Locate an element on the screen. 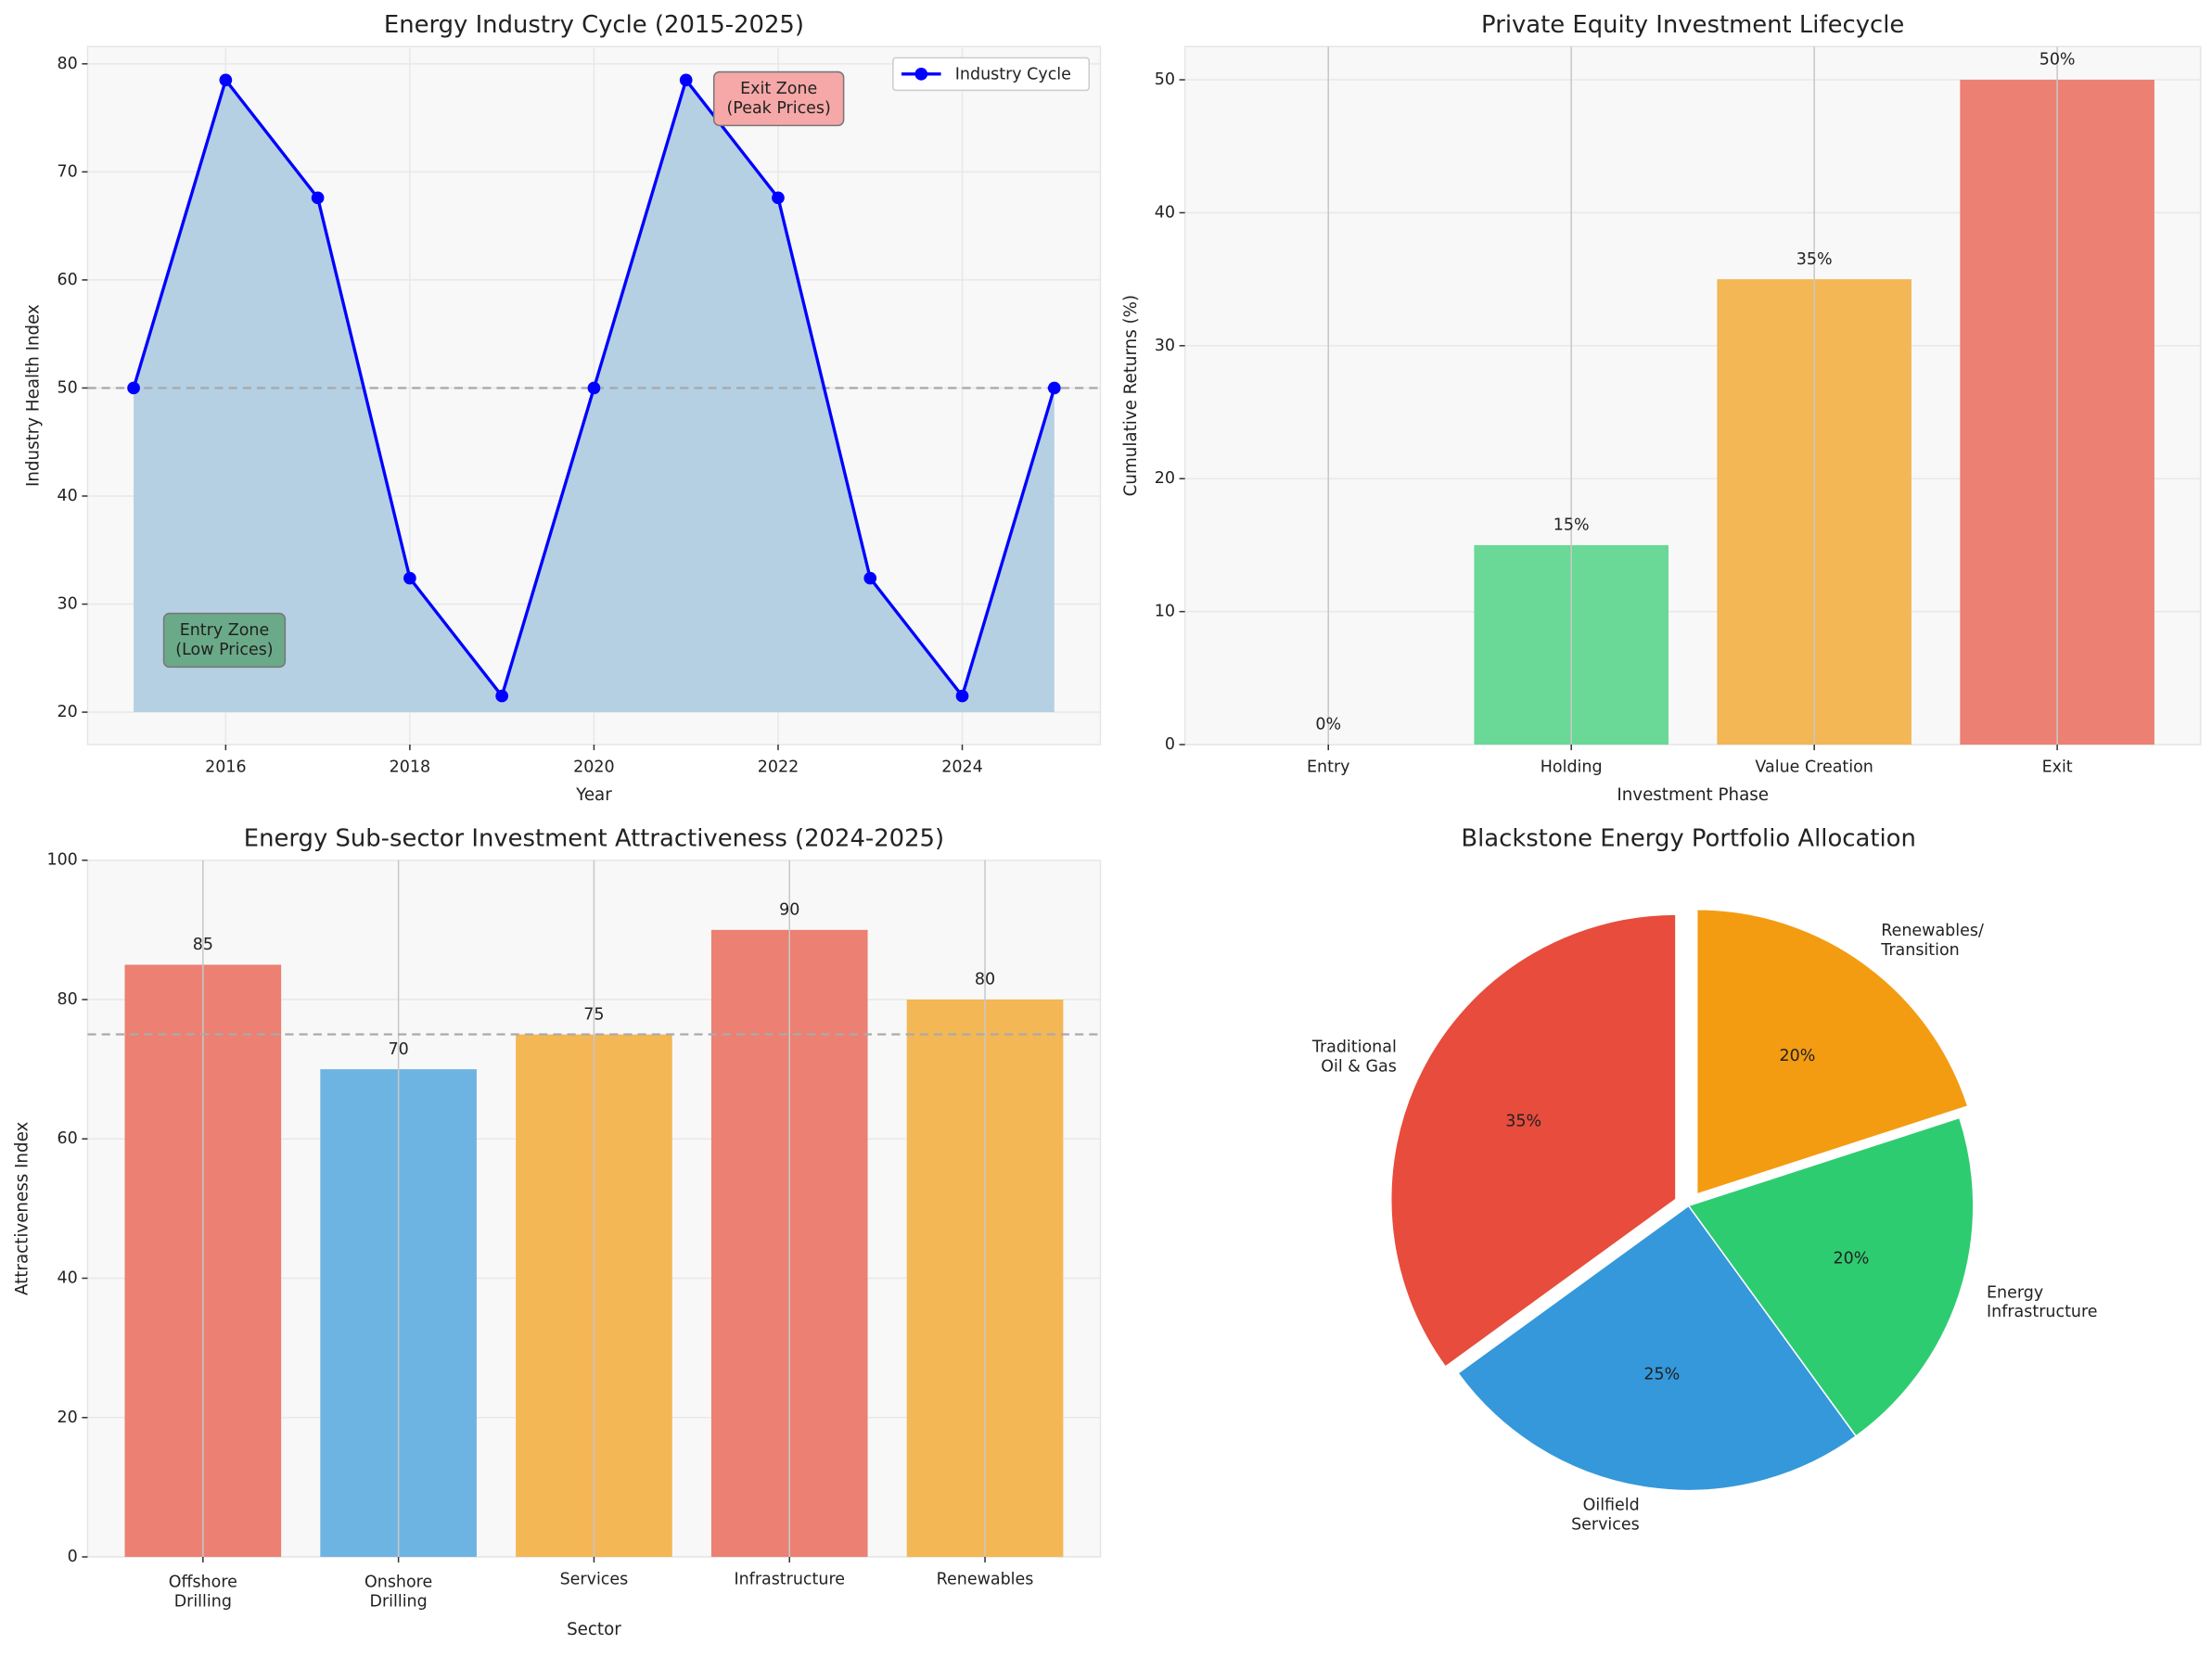 This screenshot has height=1657, width=2212. pie-label: Energy Infrastructure is located at coordinates (2043, 1302).